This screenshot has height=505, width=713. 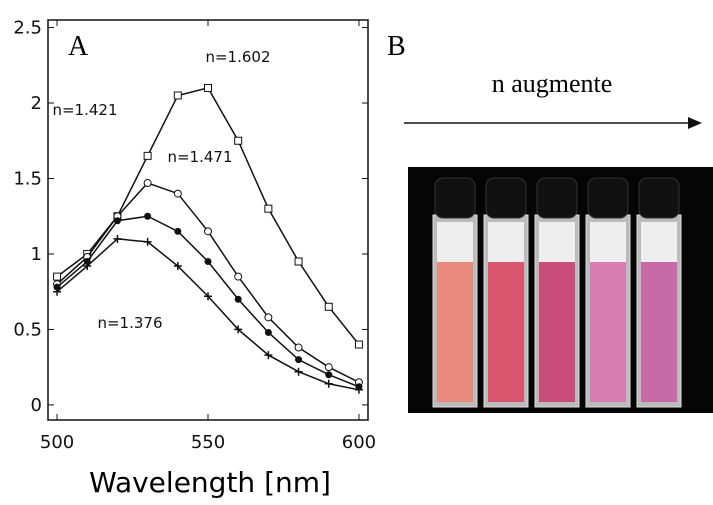 I want to click on series-label: n=1.376, so click(x=129, y=323).